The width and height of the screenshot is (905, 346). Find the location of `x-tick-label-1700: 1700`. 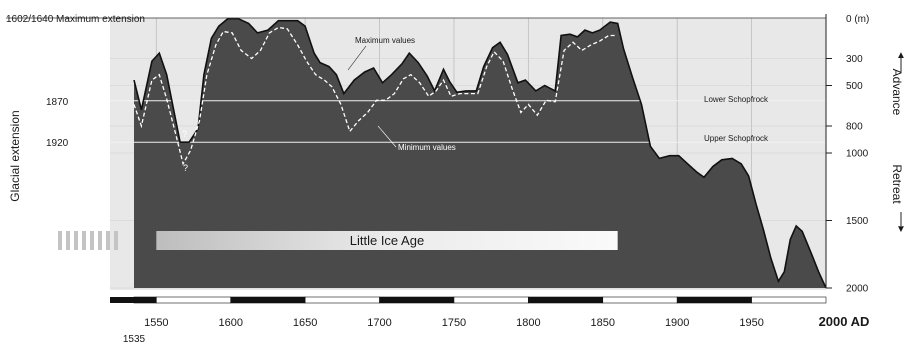

x-tick-label-1700: 1700 is located at coordinates (379, 323).